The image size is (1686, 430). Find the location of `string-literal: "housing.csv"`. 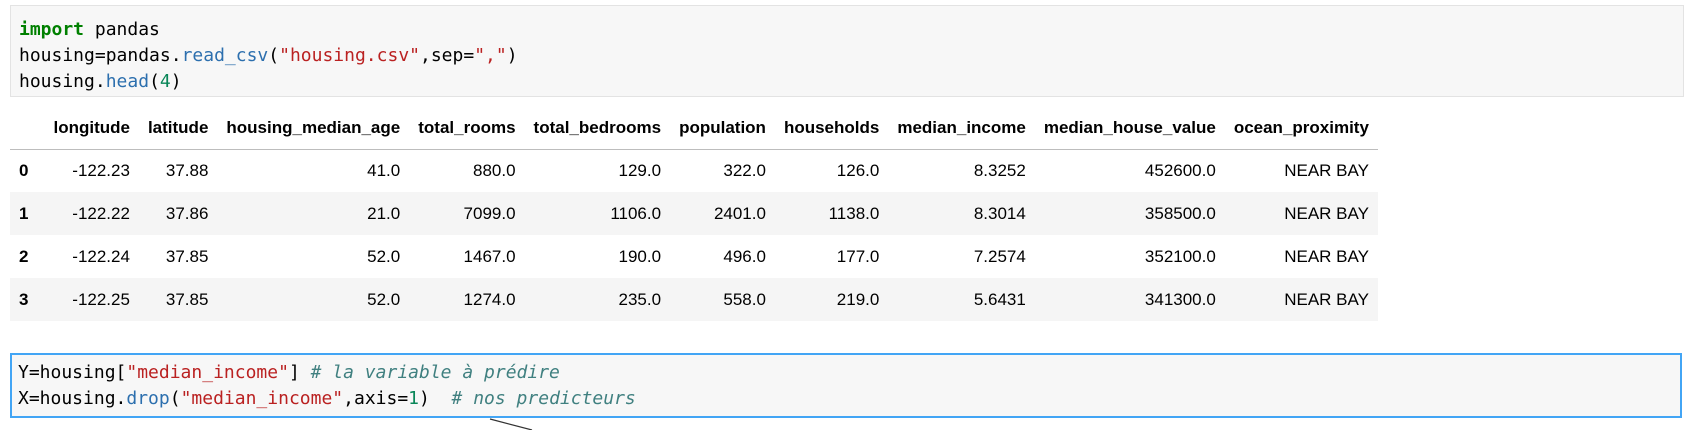

string-literal: "housing.csv" is located at coordinates (349, 55).